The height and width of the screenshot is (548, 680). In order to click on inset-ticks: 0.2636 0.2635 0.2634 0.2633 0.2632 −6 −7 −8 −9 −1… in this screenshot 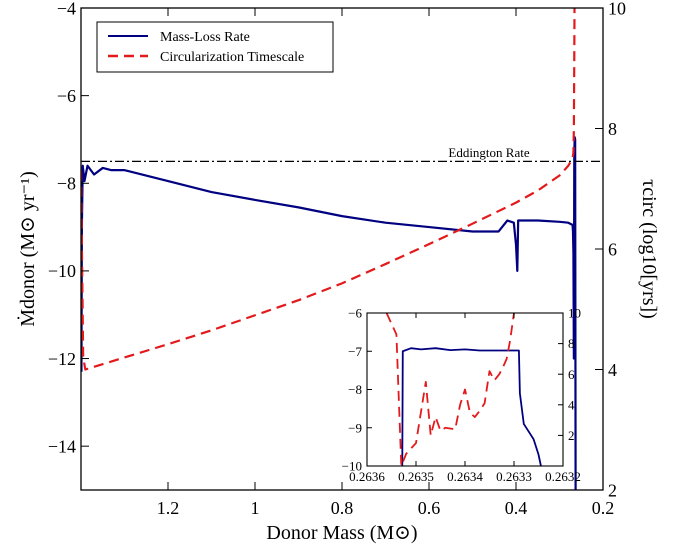, I will do `click(461, 395)`.